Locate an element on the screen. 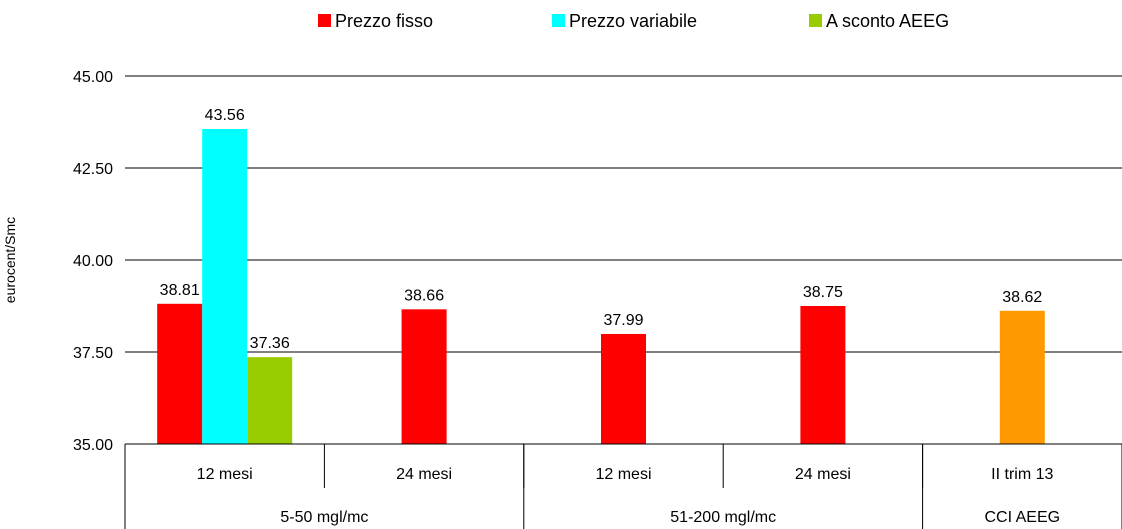 The width and height of the screenshot is (1122, 529). y-tick-label: 45.00 is located at coordinates (93, 77).